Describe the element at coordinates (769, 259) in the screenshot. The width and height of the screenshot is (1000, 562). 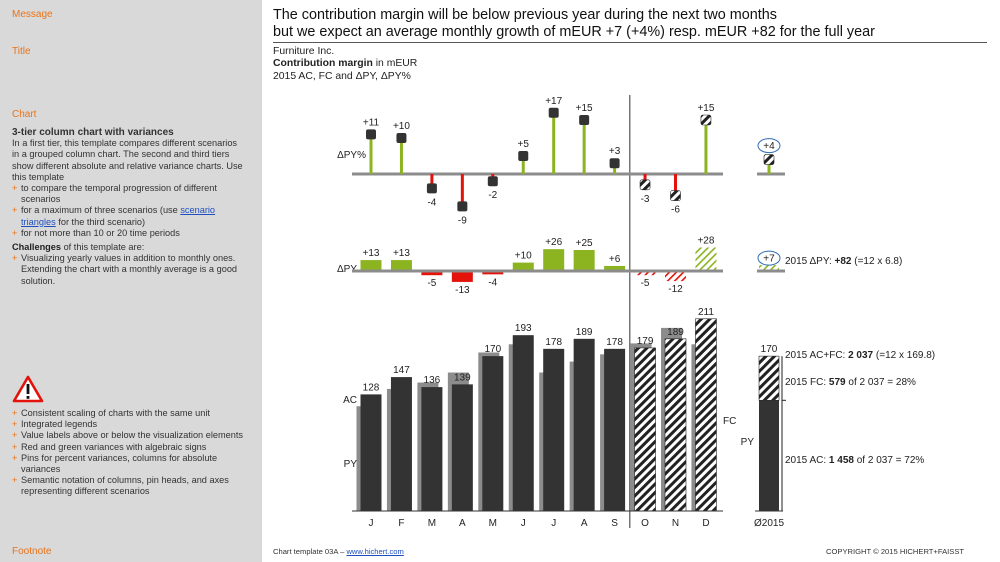
I see `abs-avg-label: +7` at that location.